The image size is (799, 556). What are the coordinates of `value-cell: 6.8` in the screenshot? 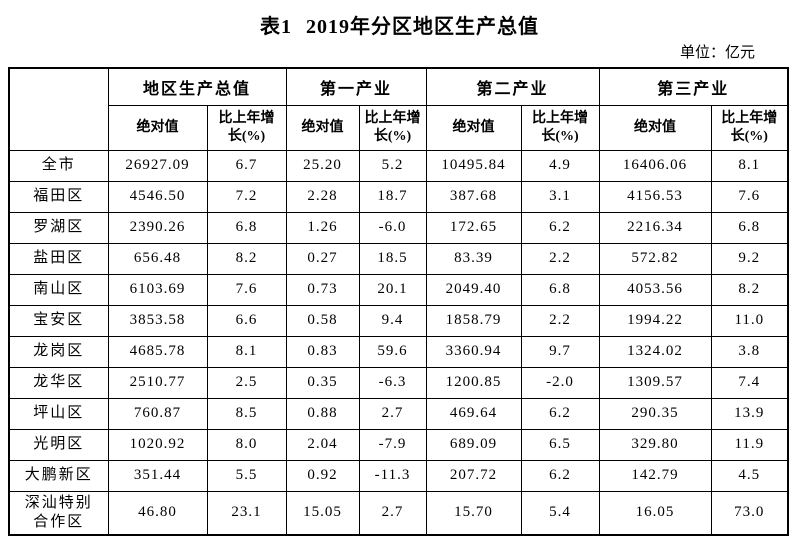 It's located at (749, 227).